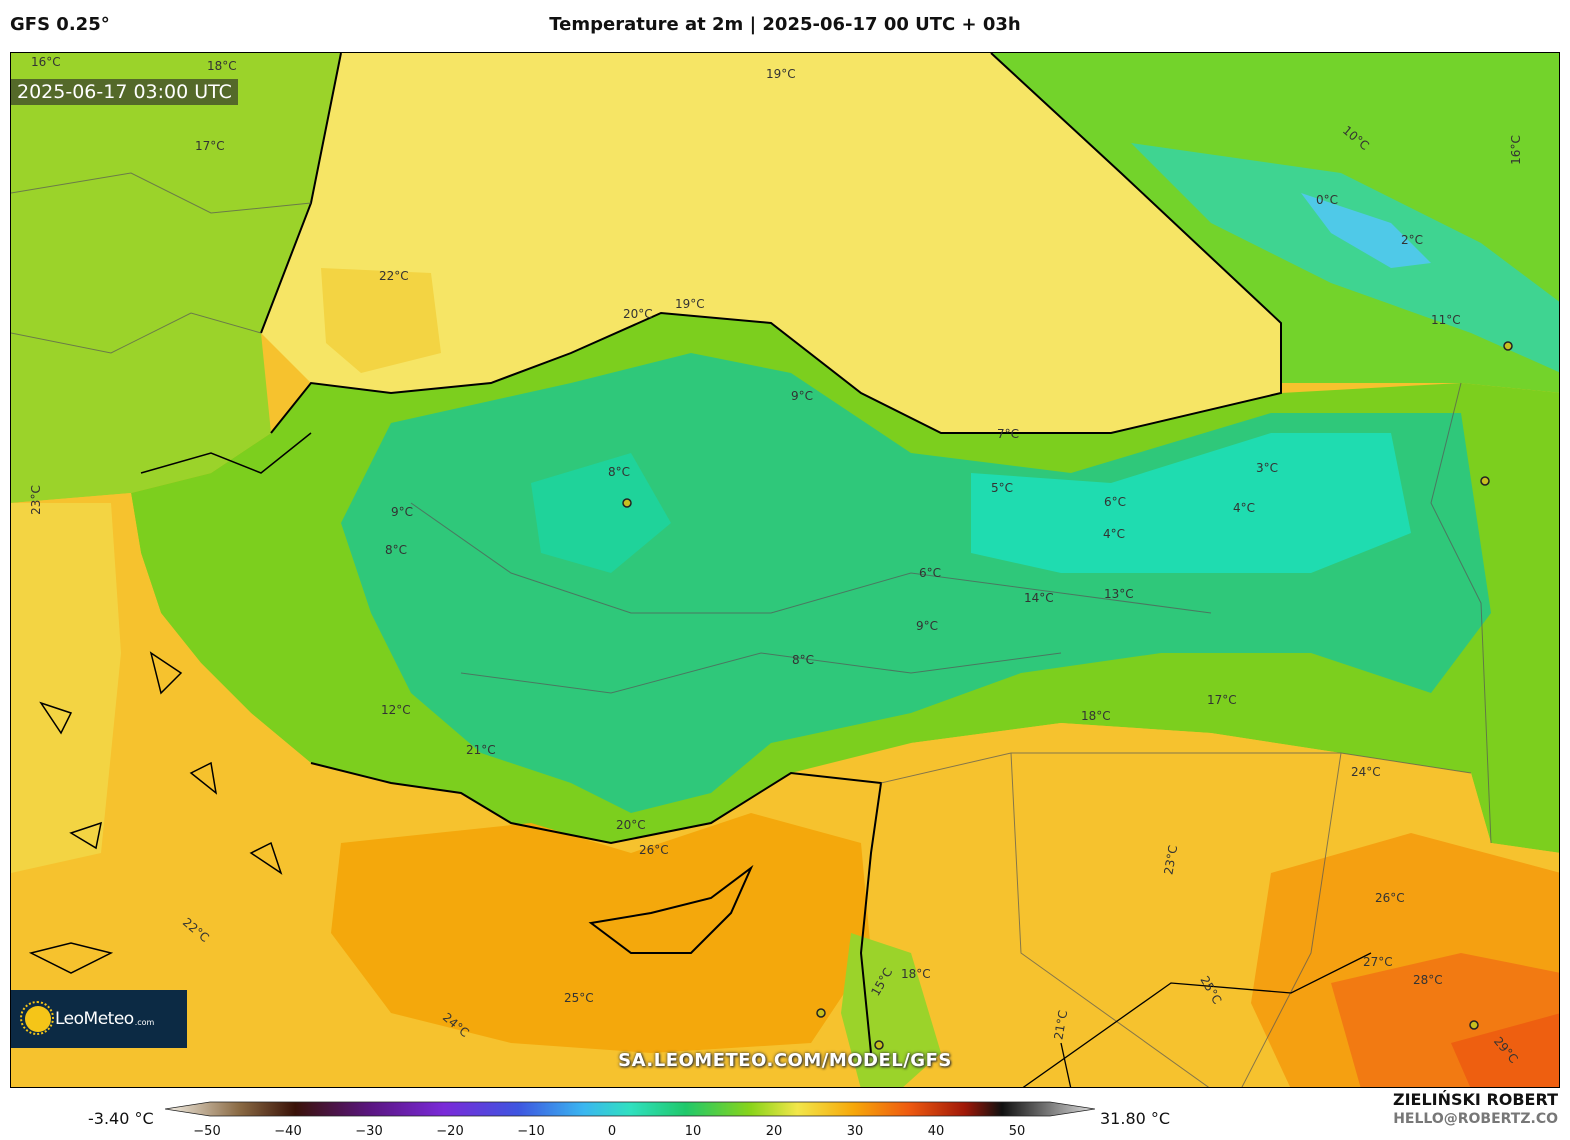  What do you see at coordinates (1017, 1131) in the screenshot?
I see `colorbar-tick: 50` at bounding box center [1017, 1131].